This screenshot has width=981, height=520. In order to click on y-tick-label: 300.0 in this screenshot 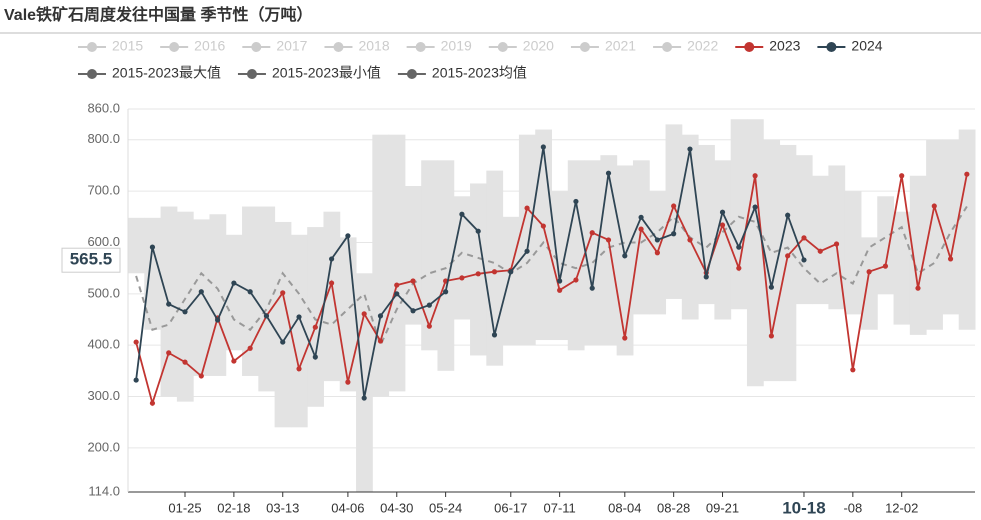, I will do `click(103, 395)`.